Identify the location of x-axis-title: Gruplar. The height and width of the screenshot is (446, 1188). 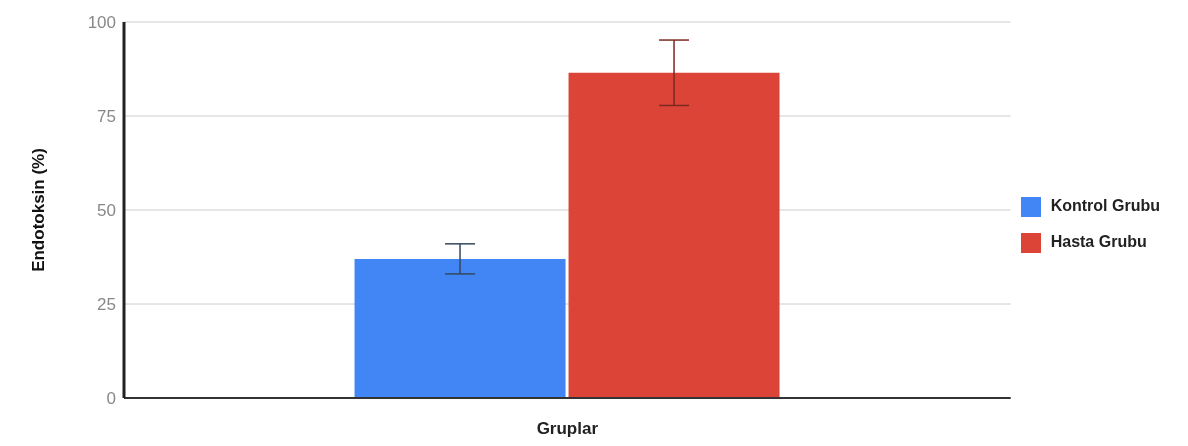
(567, 428).